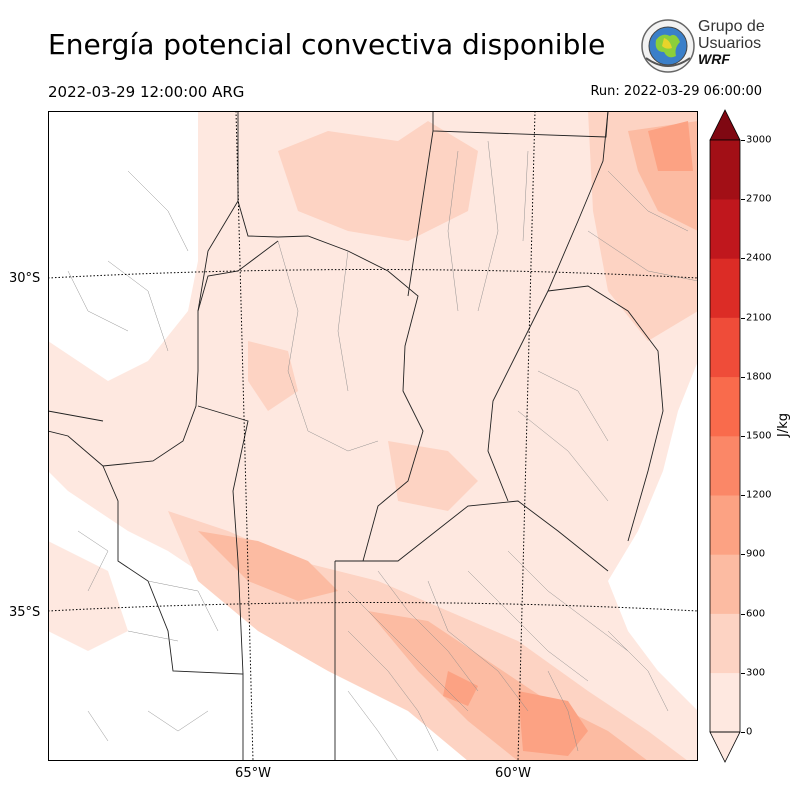 The height and width of the screenshot is (800, 800). What do you see at coordinates (759, 318) in the screenshot?
I see `colorbar-tick-label: 2100` at bounding box center [759, 318].